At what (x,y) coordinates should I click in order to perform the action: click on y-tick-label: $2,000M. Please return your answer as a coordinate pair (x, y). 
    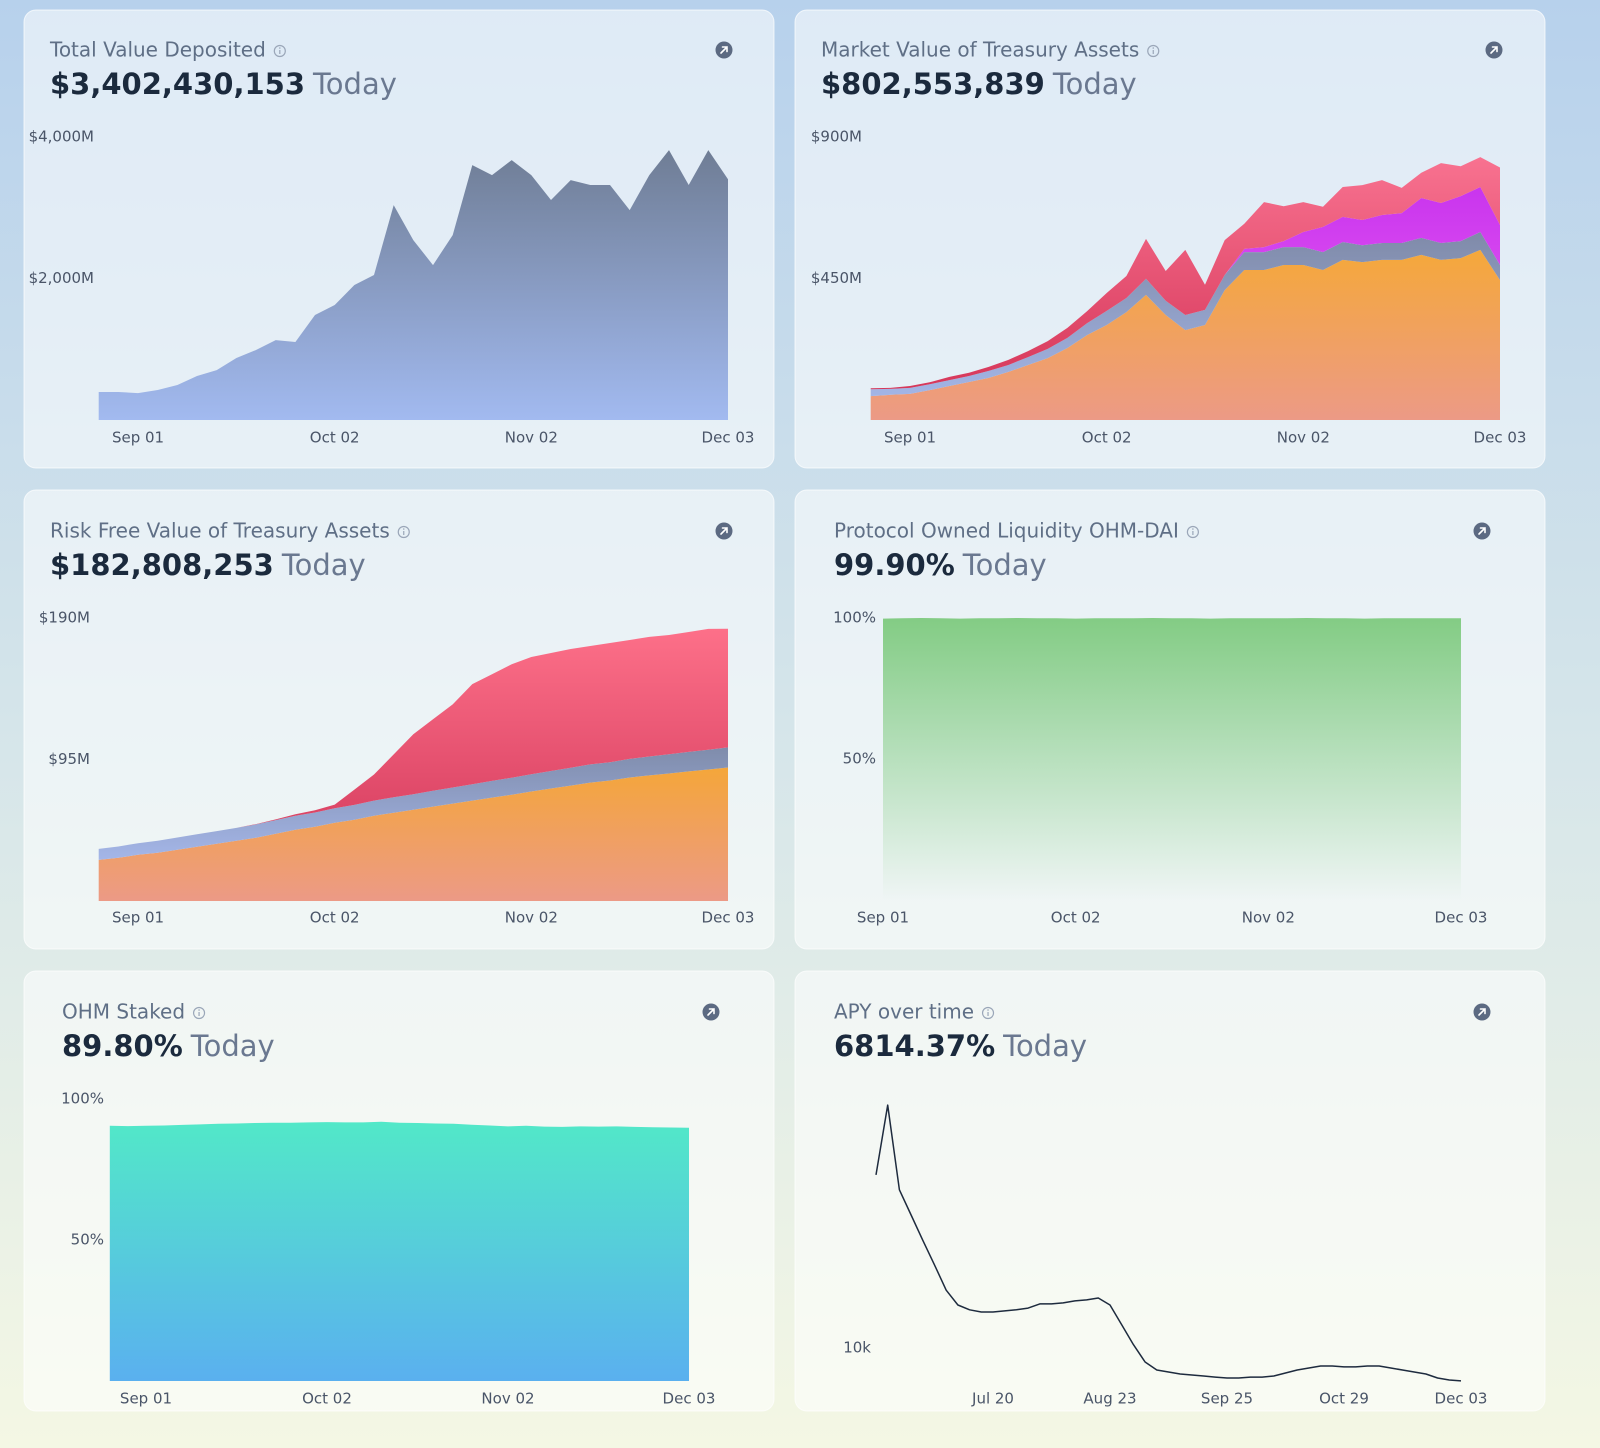
    Looking at the image, I should click on (61, 278).